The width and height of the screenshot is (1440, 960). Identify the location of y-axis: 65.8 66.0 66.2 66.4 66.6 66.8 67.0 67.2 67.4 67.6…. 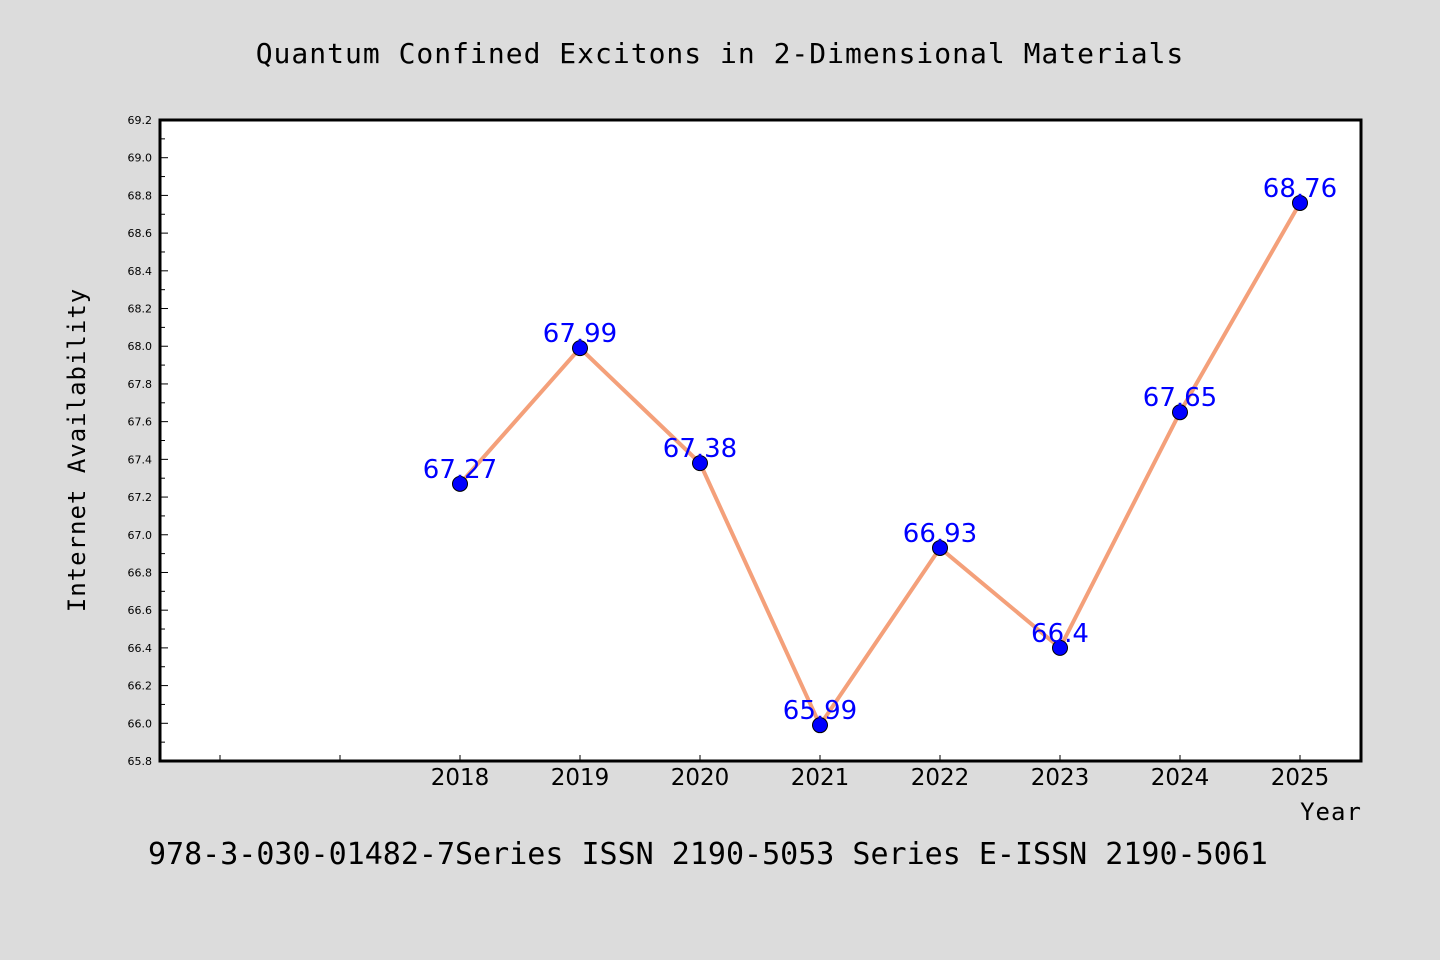
(148, 441).